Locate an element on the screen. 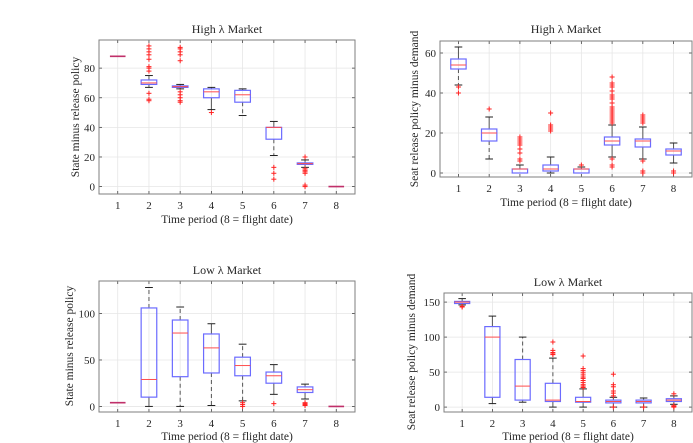 This screenshot has width=693, height=443. y-axis-label: Seat release policy minus demand is located at coordinates (415, 109).